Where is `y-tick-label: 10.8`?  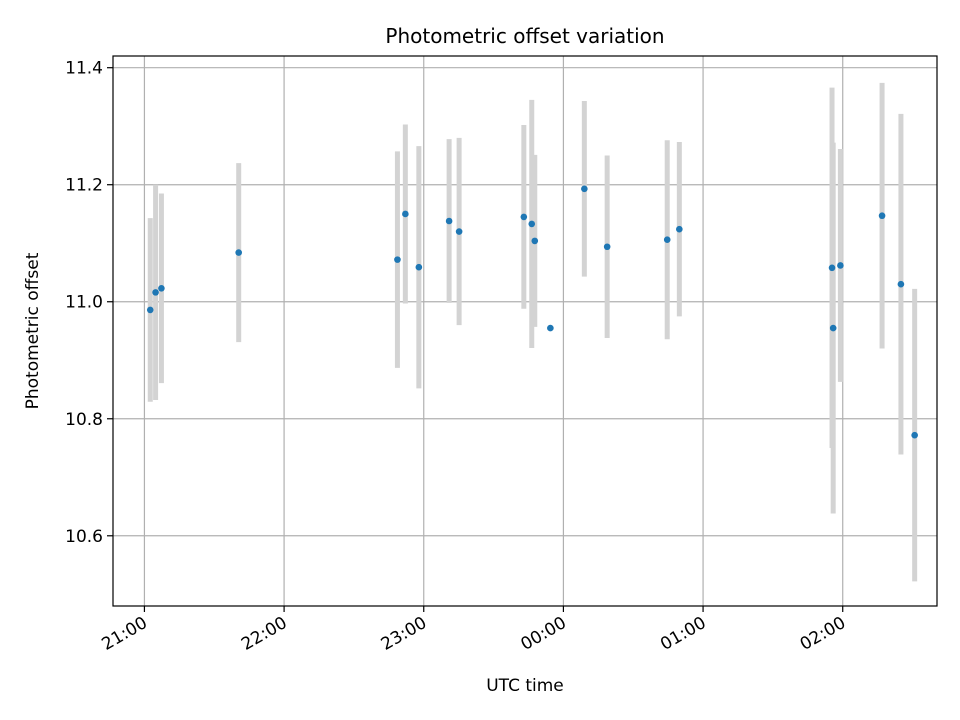
y-tick-label: 10.8 is located at coordinates (84, 420).